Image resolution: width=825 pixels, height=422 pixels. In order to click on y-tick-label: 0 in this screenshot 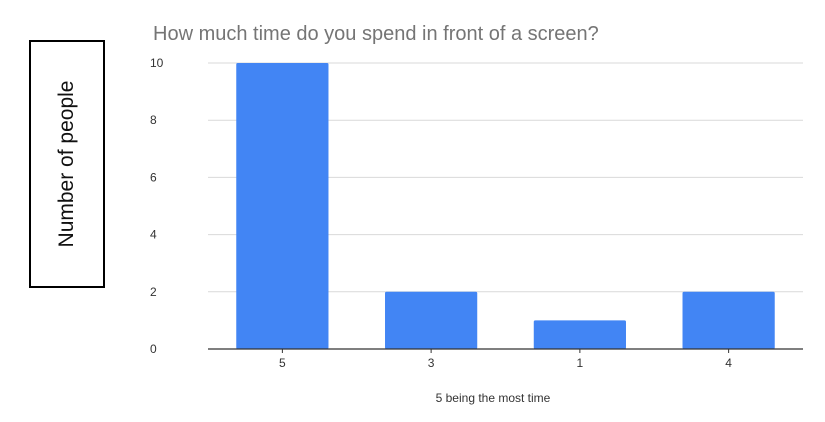, I will do `click(153, 349)`.